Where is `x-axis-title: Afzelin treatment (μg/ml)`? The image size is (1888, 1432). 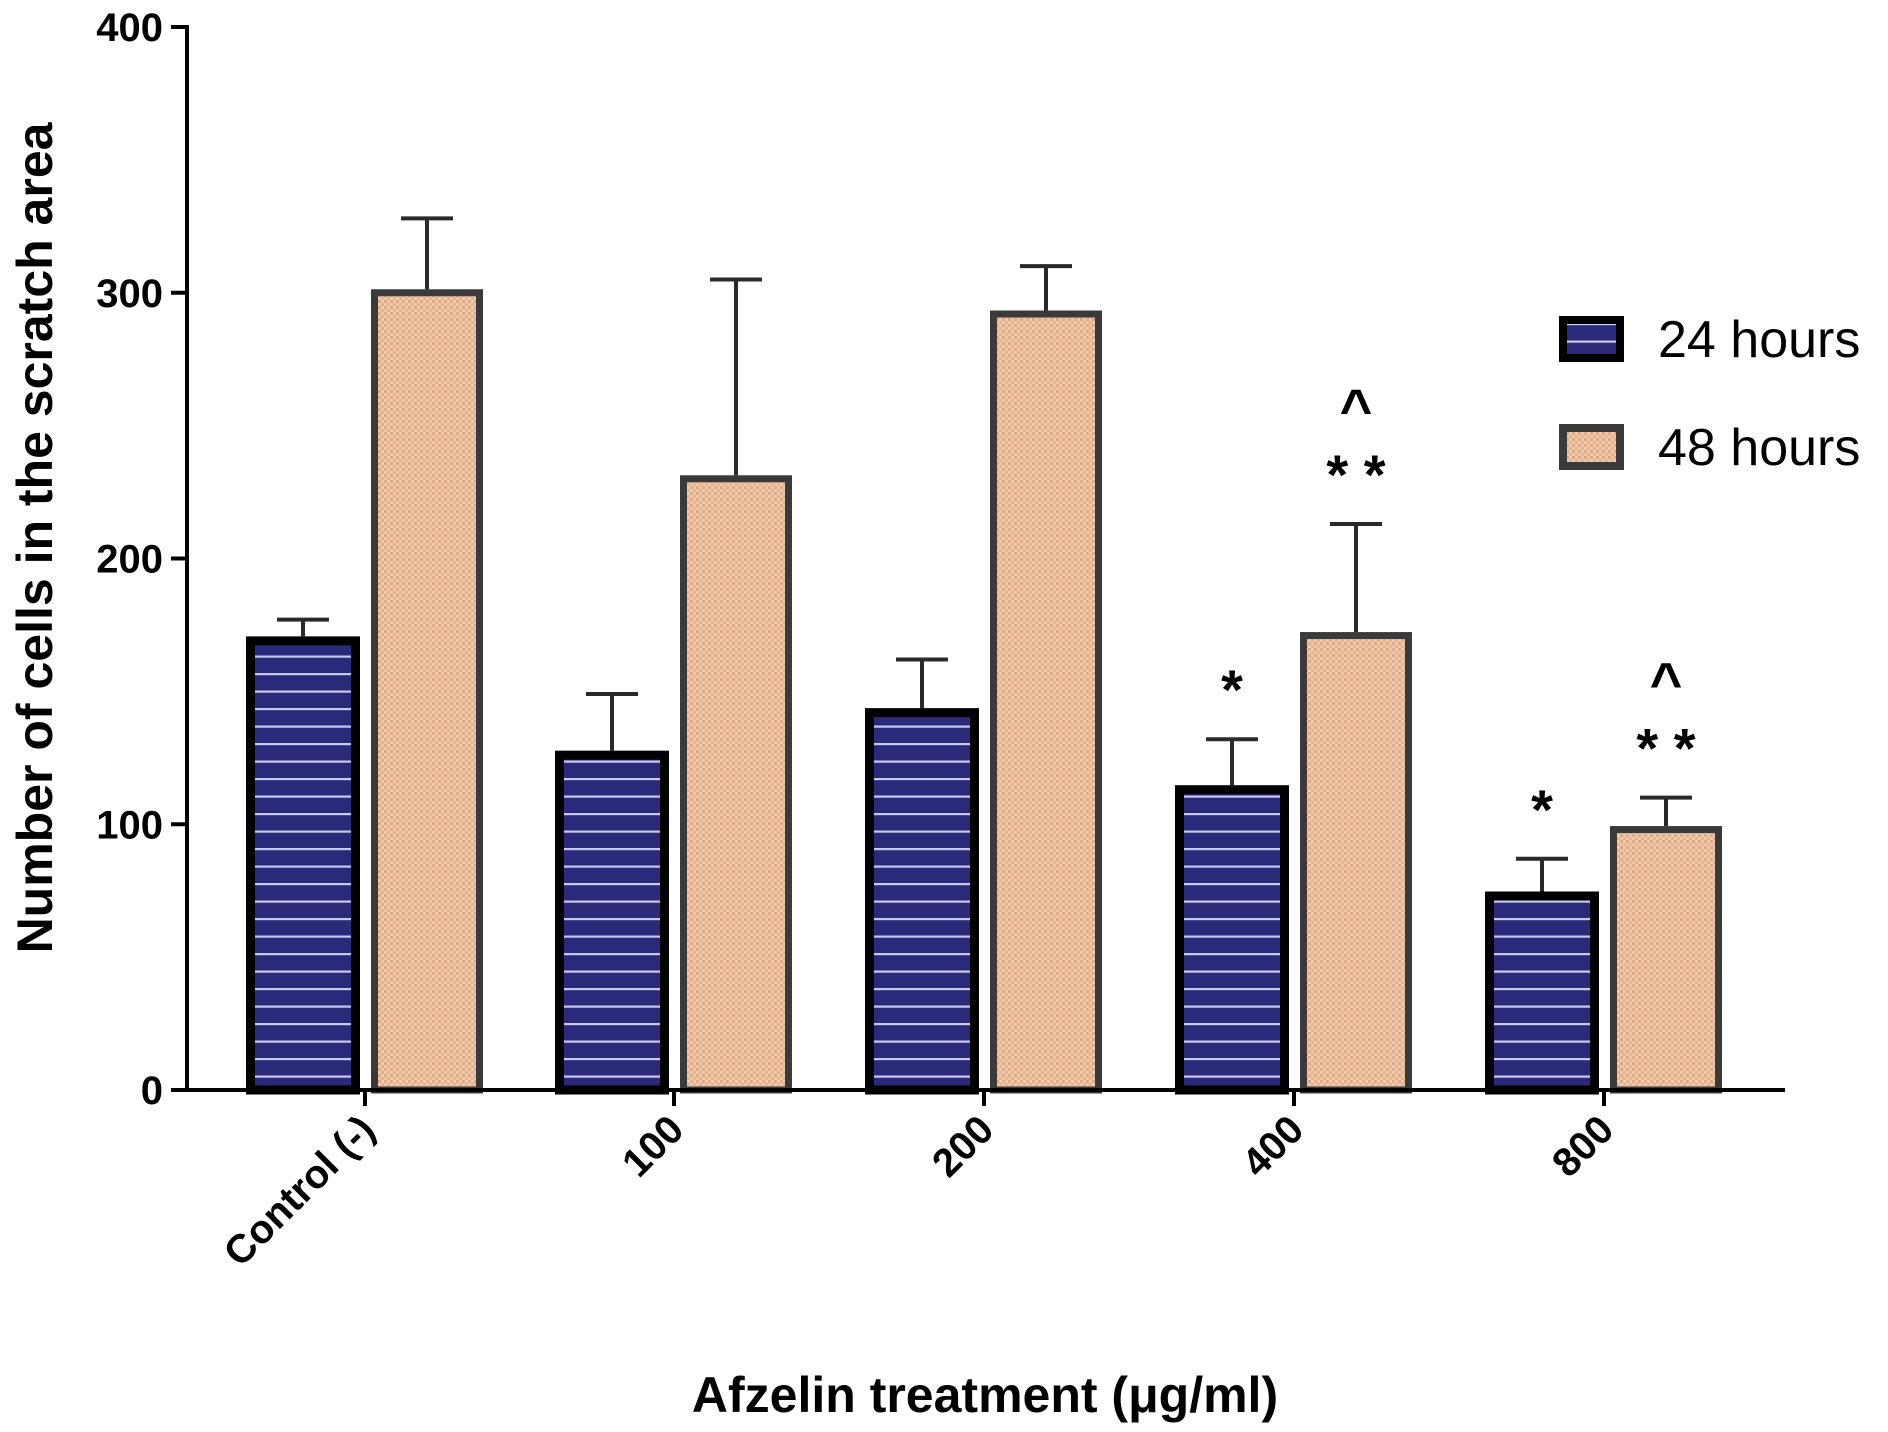 x-axis-title: Afzelin treatment (μg/ml) is located at coordinates (985, 1395).